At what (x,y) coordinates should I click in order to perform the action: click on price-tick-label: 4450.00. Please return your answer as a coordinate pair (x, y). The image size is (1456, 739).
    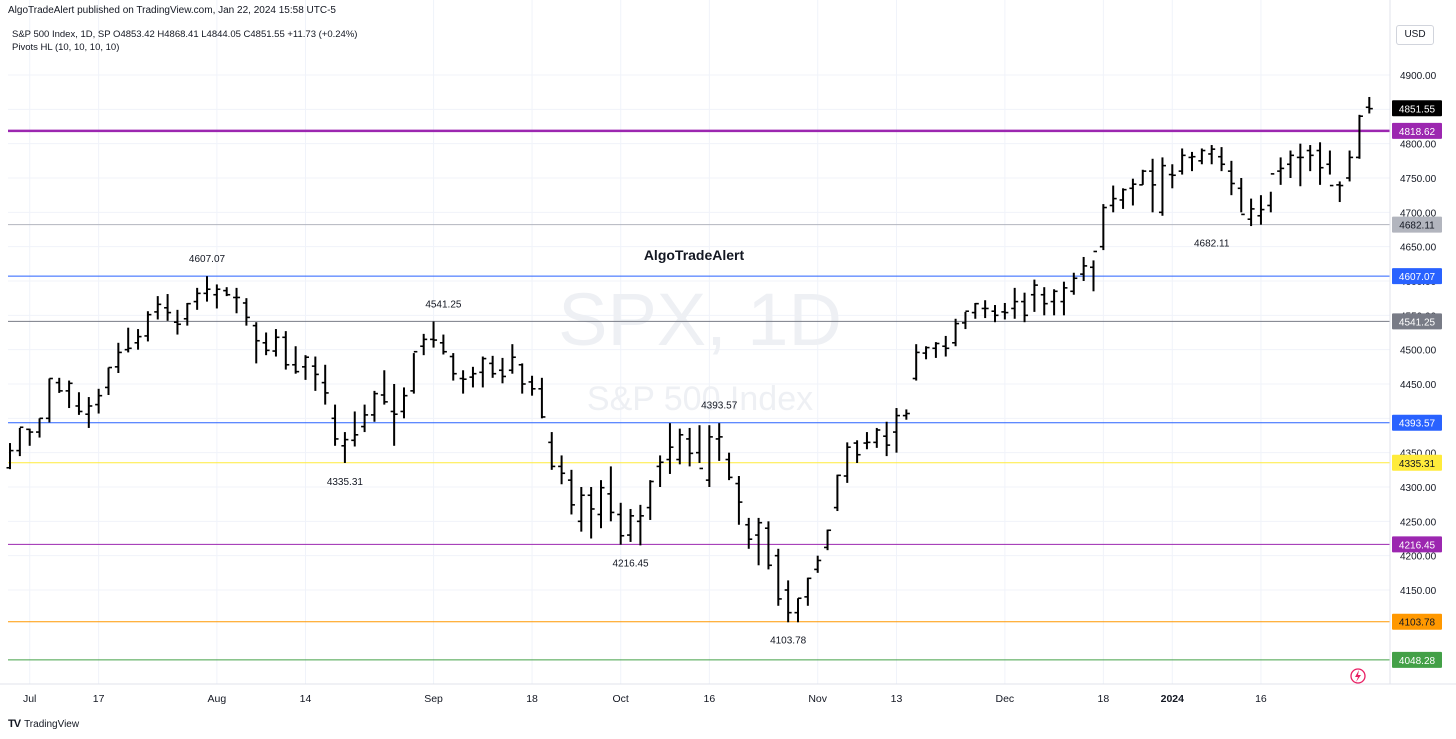
    Looking at the image, I should click on (1418, 385).